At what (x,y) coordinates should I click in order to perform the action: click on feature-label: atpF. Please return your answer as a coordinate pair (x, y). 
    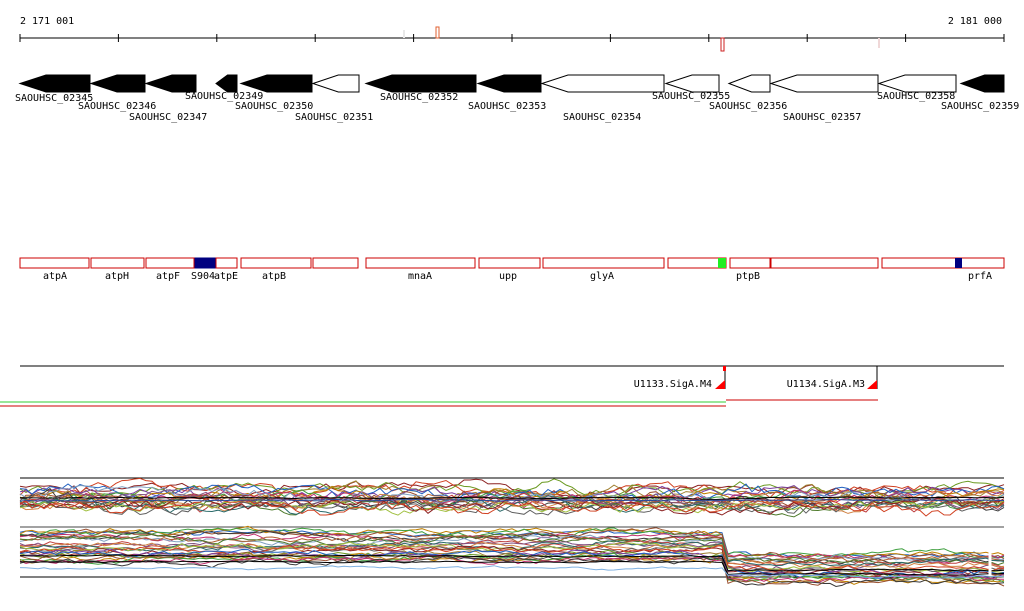
    Looking at the image, I should click on (168, 276).